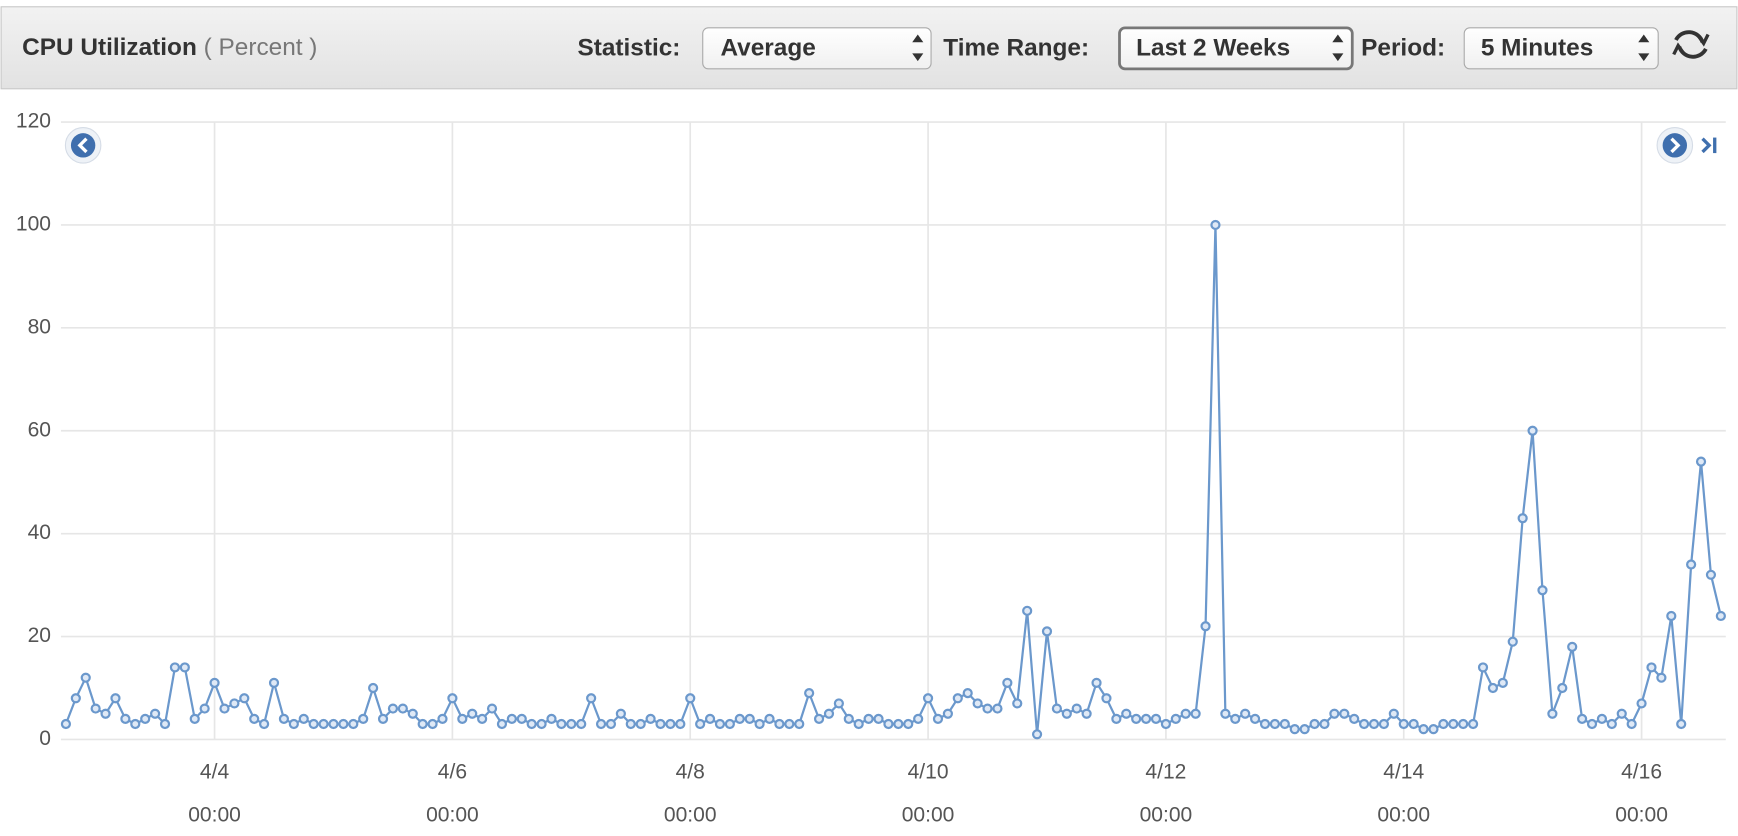 The image size is (1738, 836). I want to click on nav-end, so click(1709, 145).